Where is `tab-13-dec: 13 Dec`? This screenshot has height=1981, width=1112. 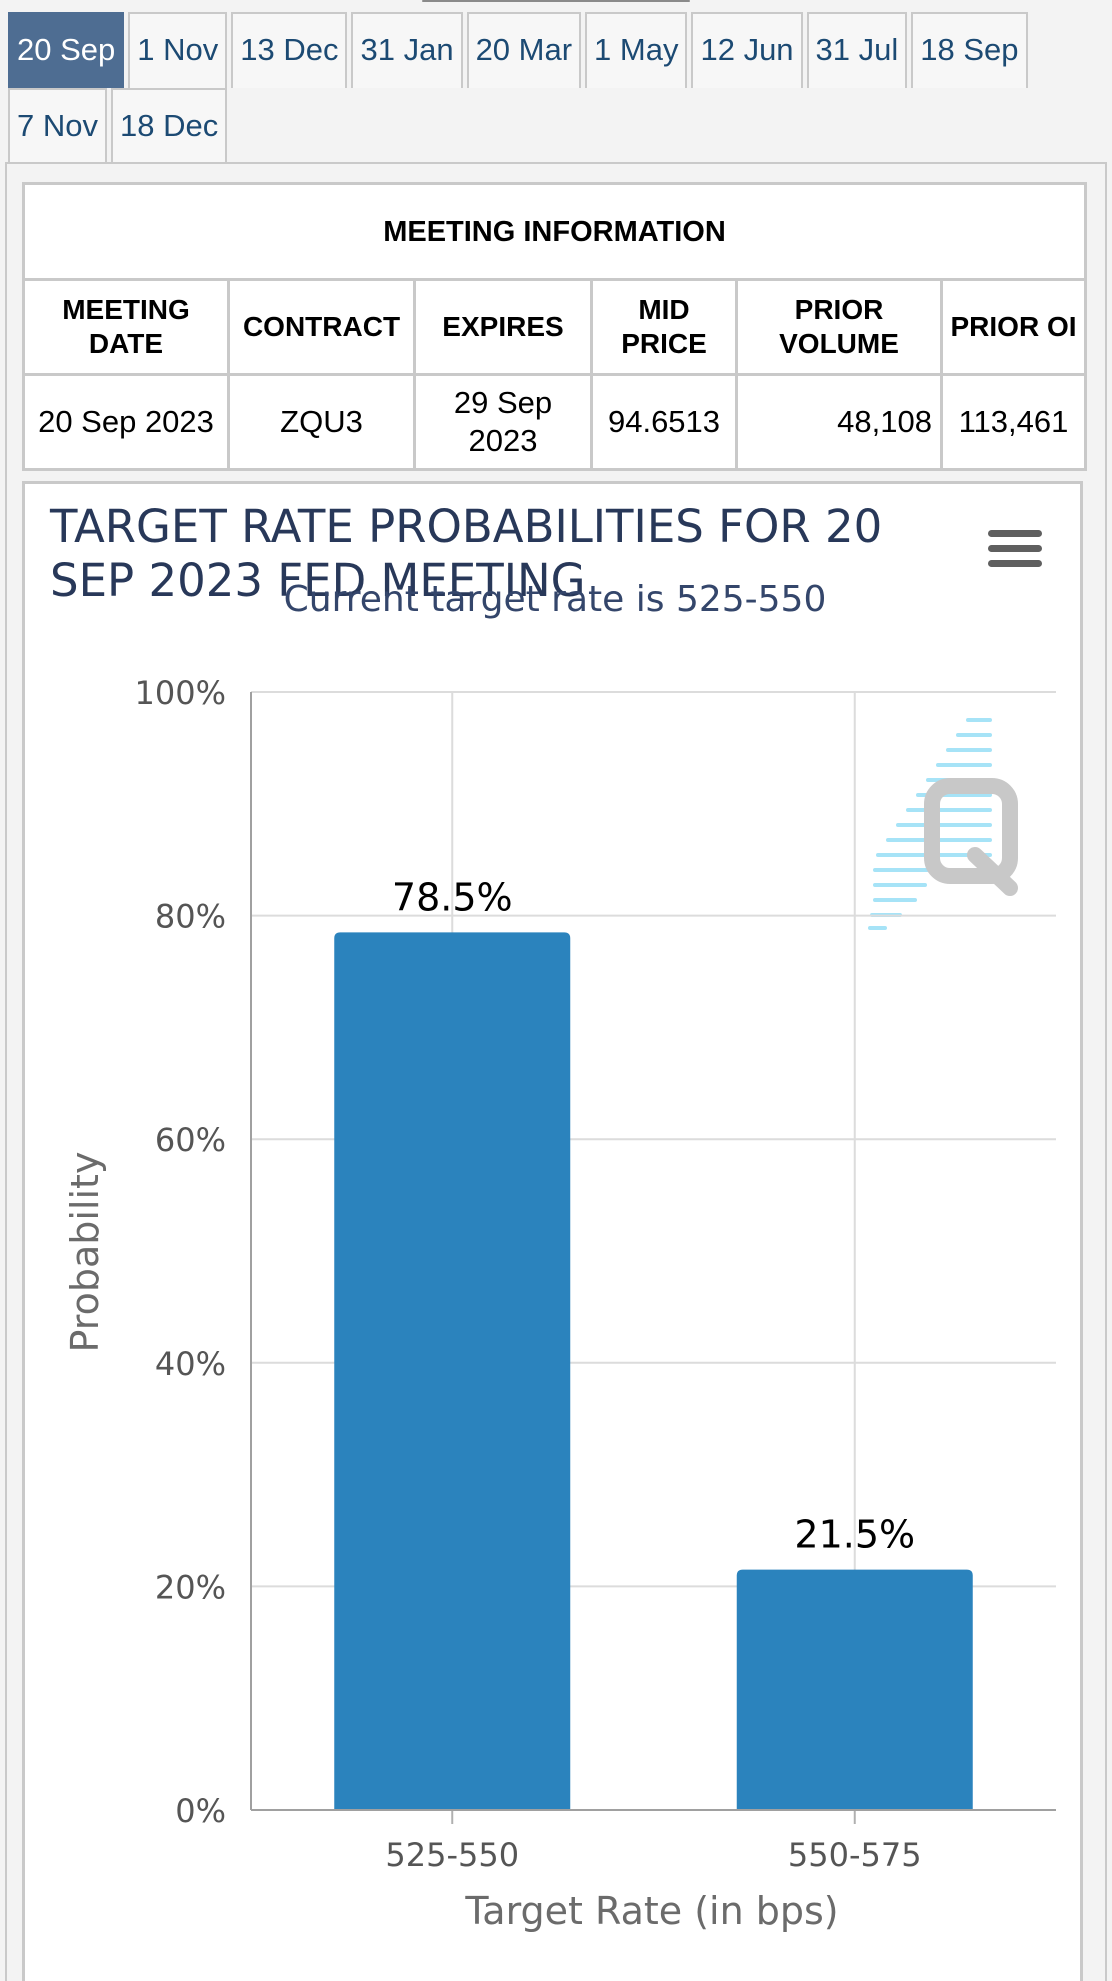 tab-13-dec: 13 Dec is located at coordinates (289, 50).